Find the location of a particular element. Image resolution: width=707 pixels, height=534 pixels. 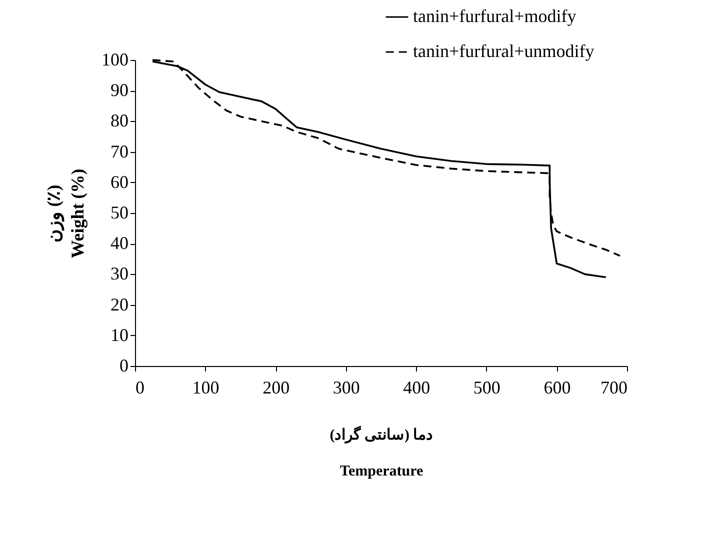

x-tick-label: 200 is located at coordinates (276, 388).